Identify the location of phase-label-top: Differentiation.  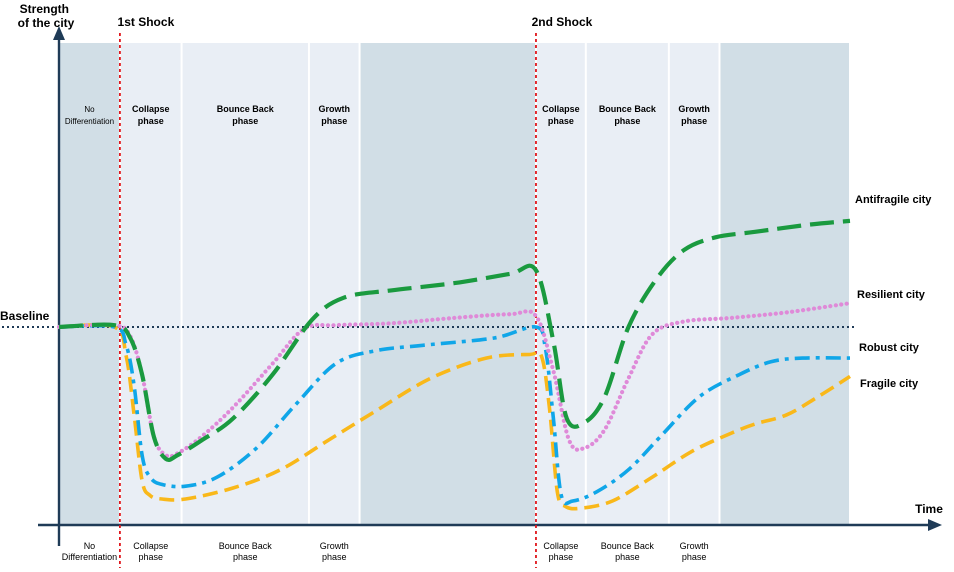
(89, 121).